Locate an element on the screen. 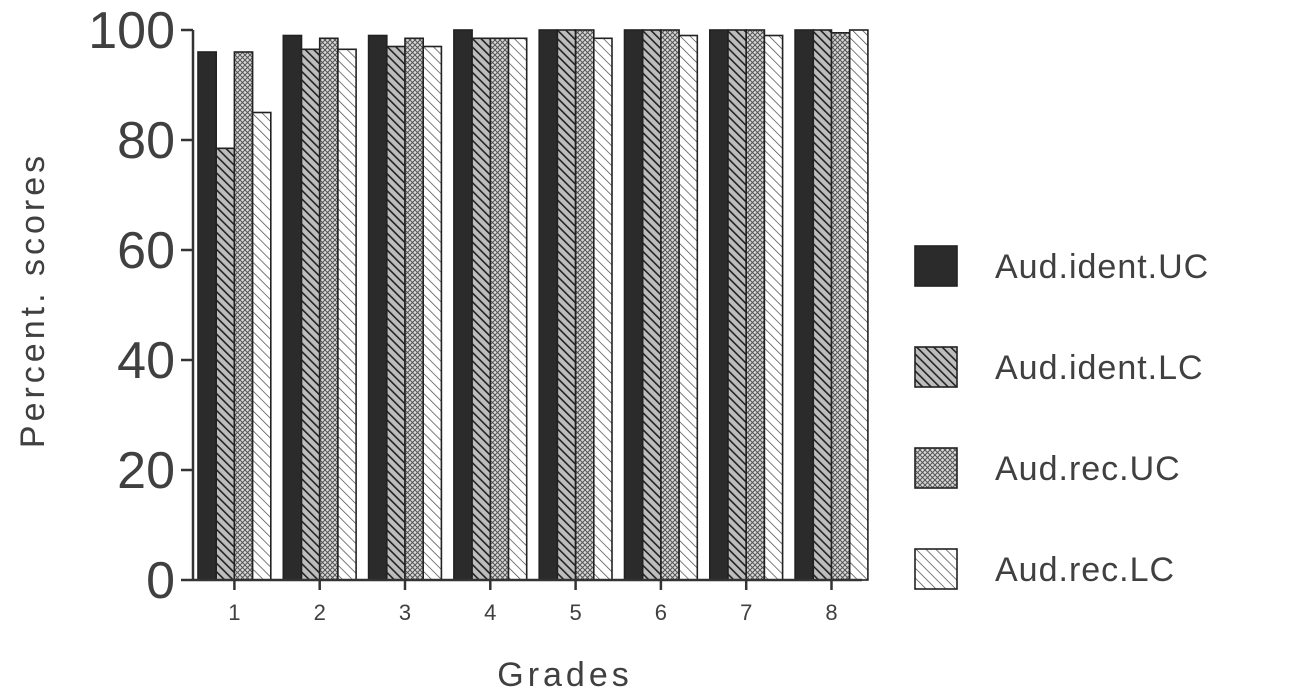 This screenshot has width=1289, height=696. x-tick-label: 4 is located at coordinates (490, 612).